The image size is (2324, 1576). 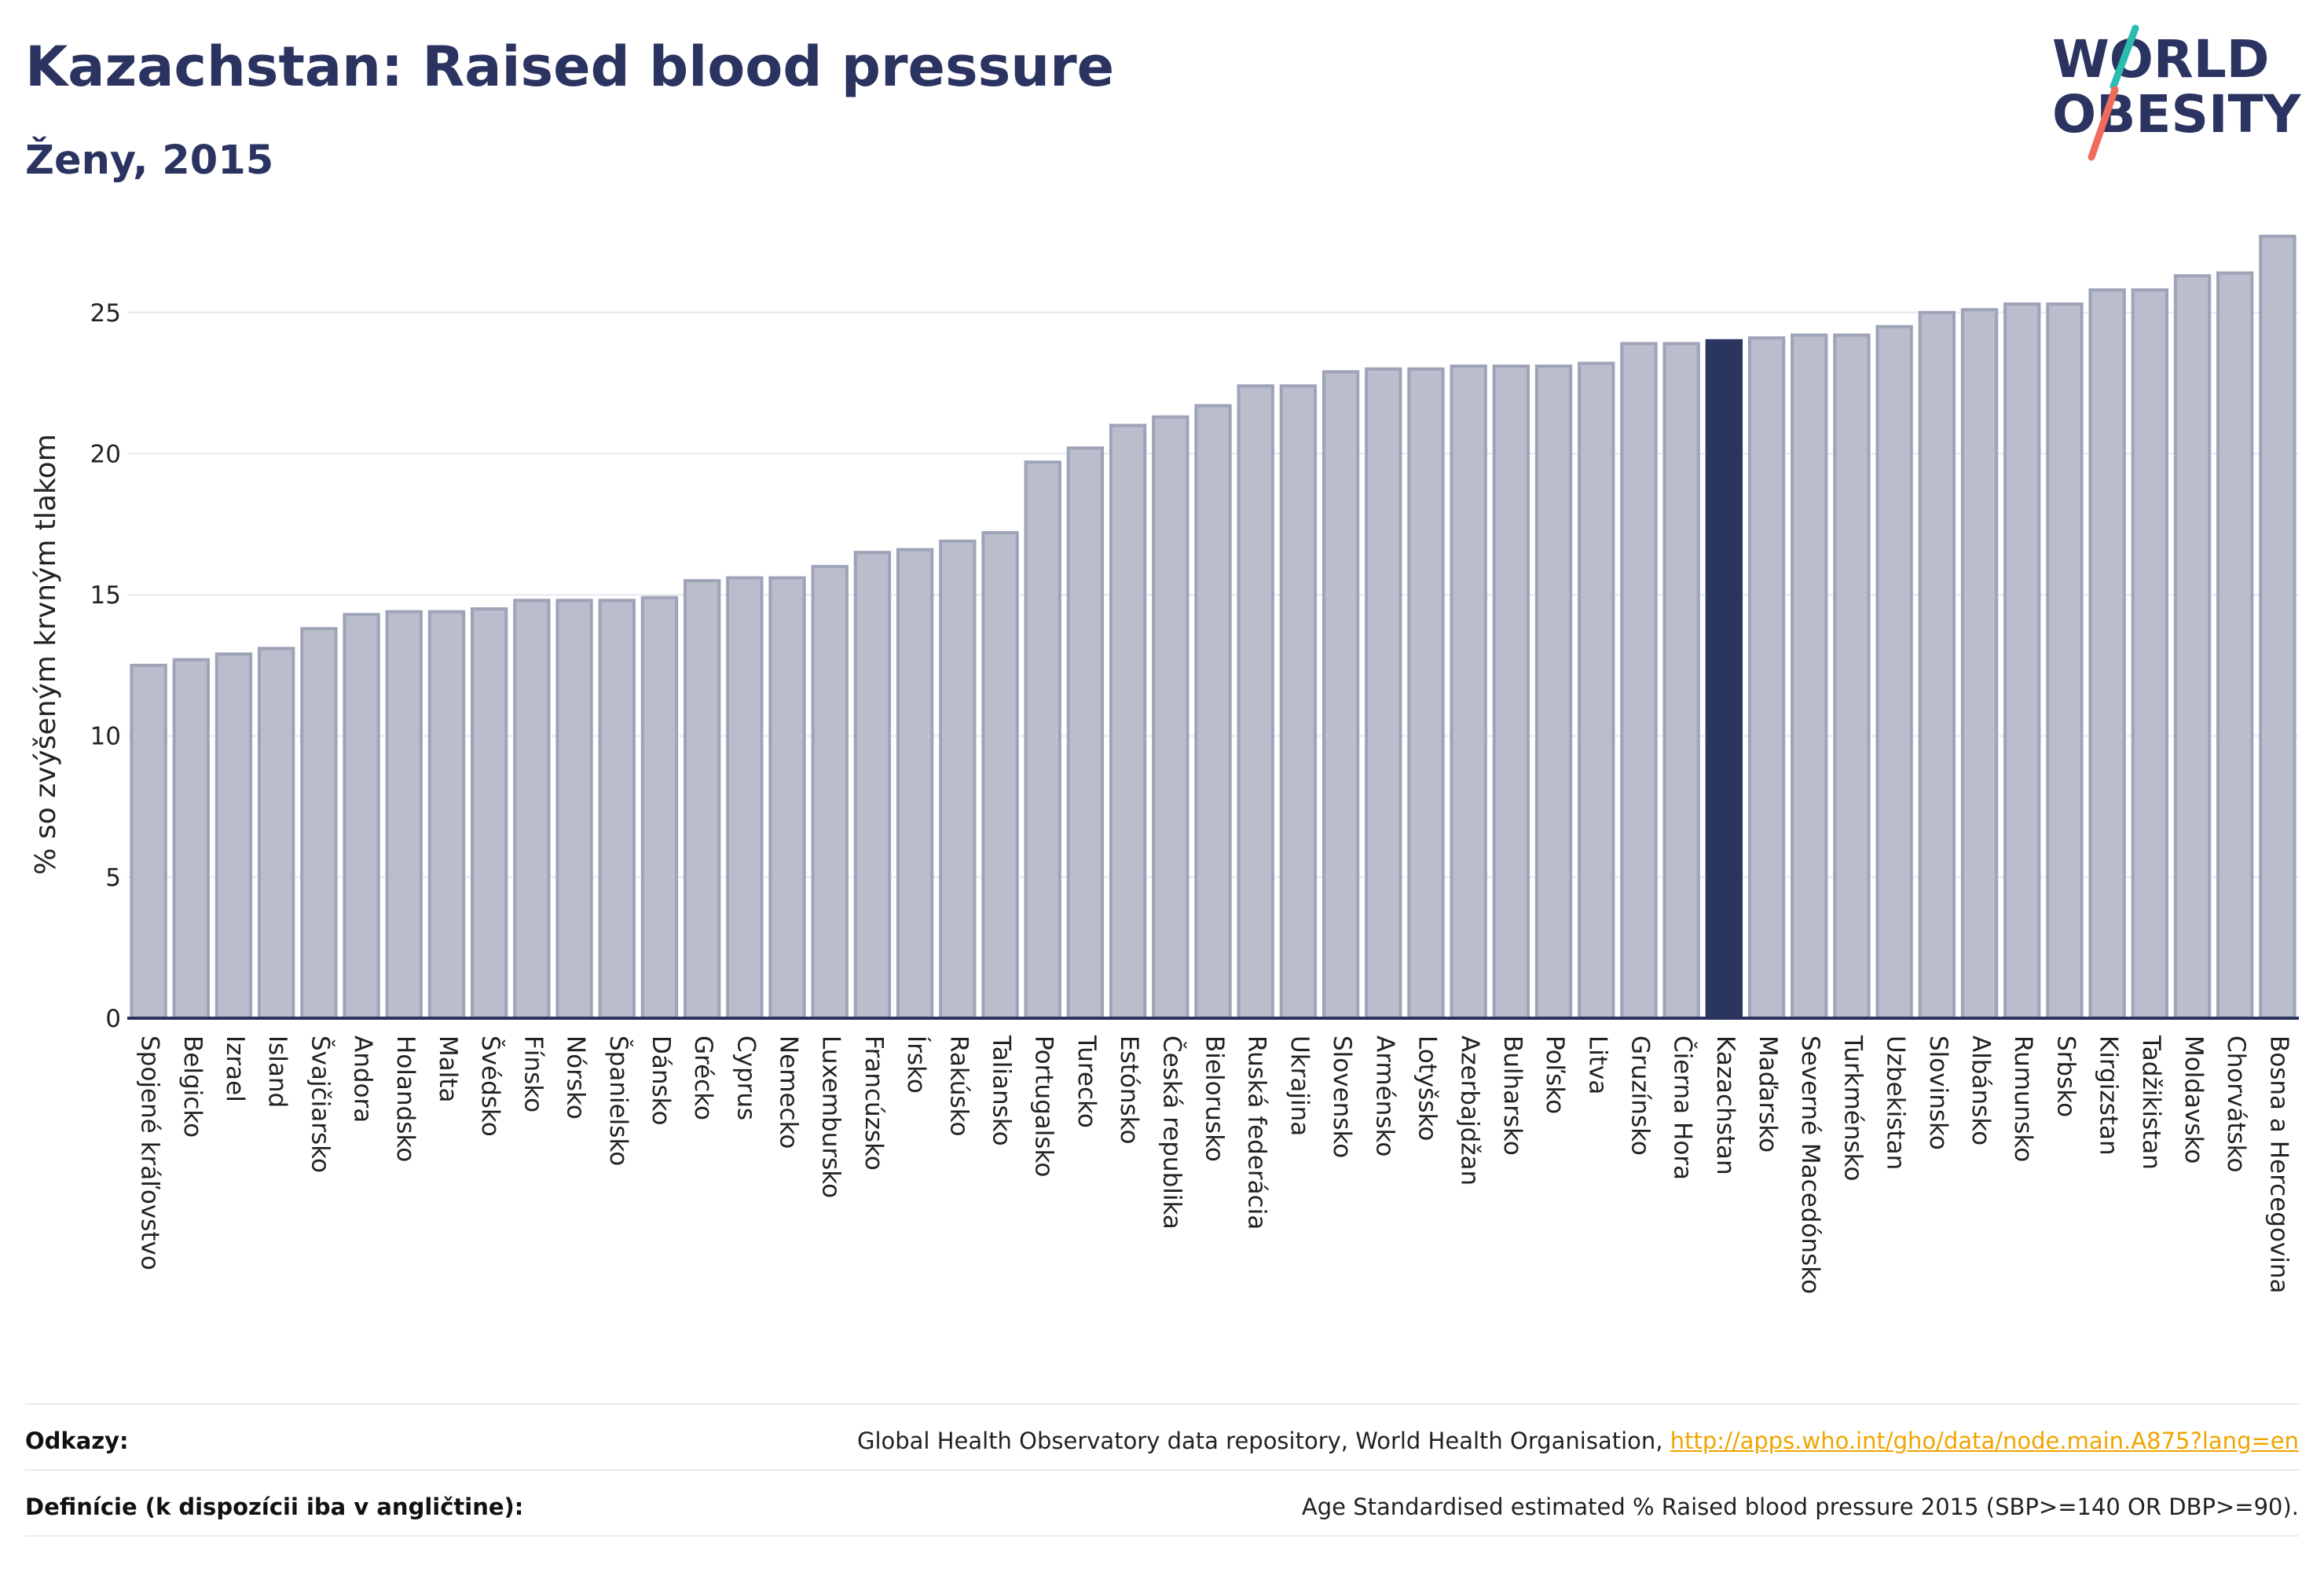 I want to click on x-tick-label: Bielorusko, so click(x=1214, y=1098).